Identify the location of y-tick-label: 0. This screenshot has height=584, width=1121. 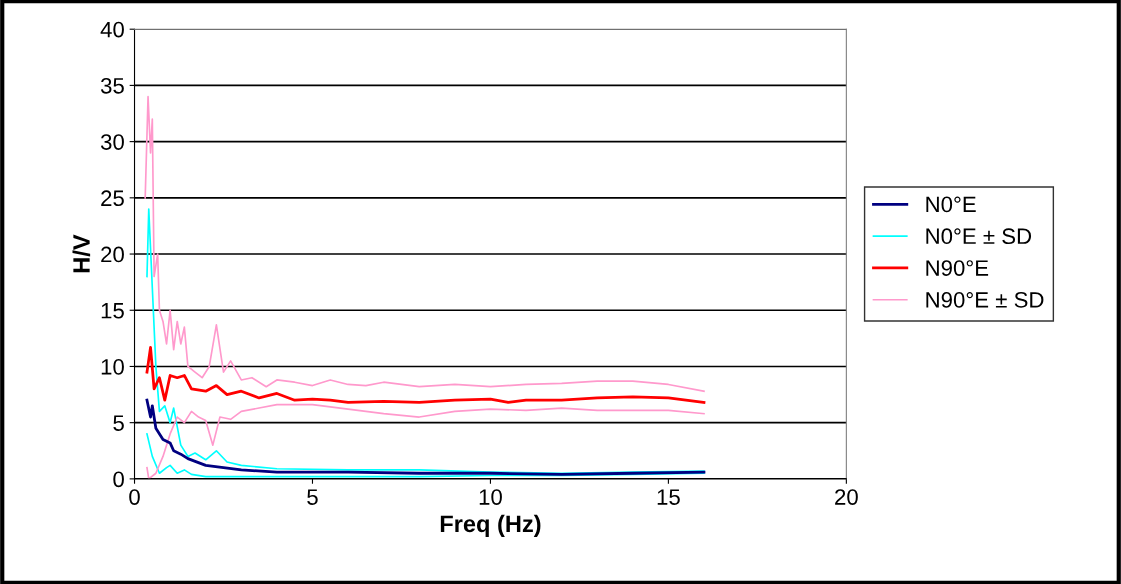
(118, 479).